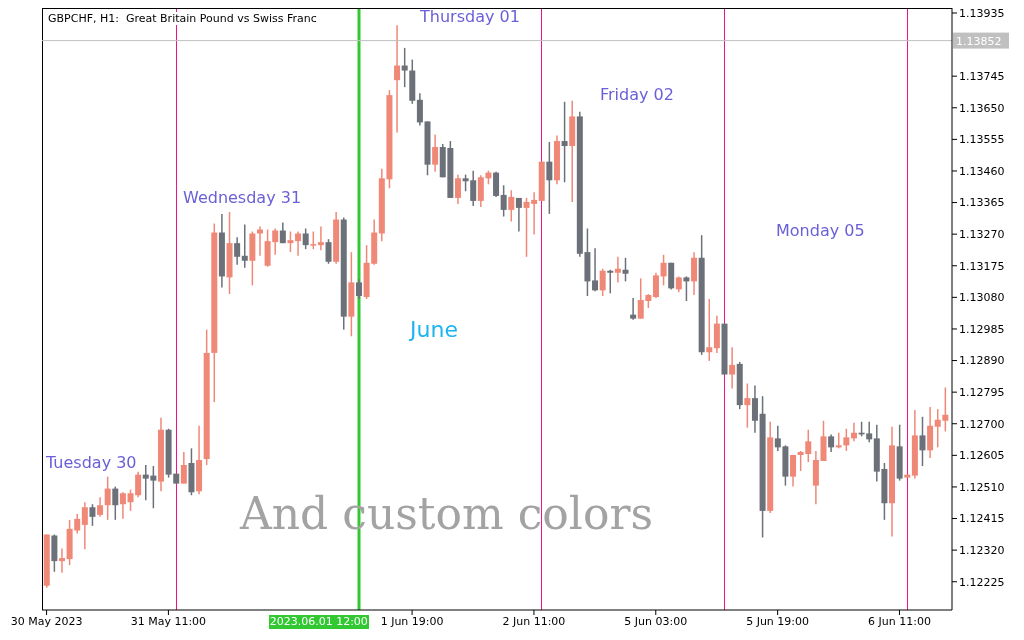 This screenshot has height=640, width=1024. What do you see at coordinates (982, 13) in the screenshot?
I see `y-tick-label: 1.13935` at bounding box center [982, 13].